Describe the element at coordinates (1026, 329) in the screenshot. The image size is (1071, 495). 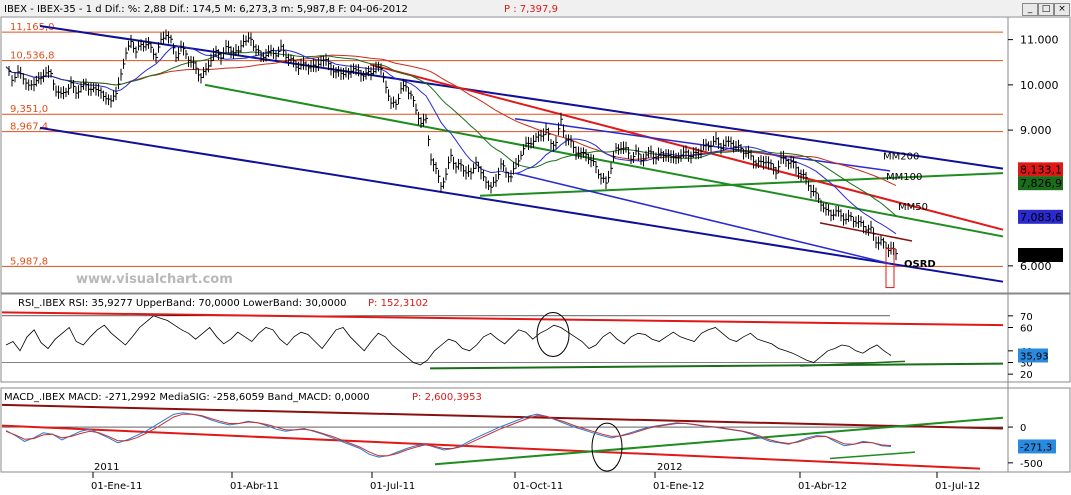
I see `rsi-ytick-1: 60` at that location.